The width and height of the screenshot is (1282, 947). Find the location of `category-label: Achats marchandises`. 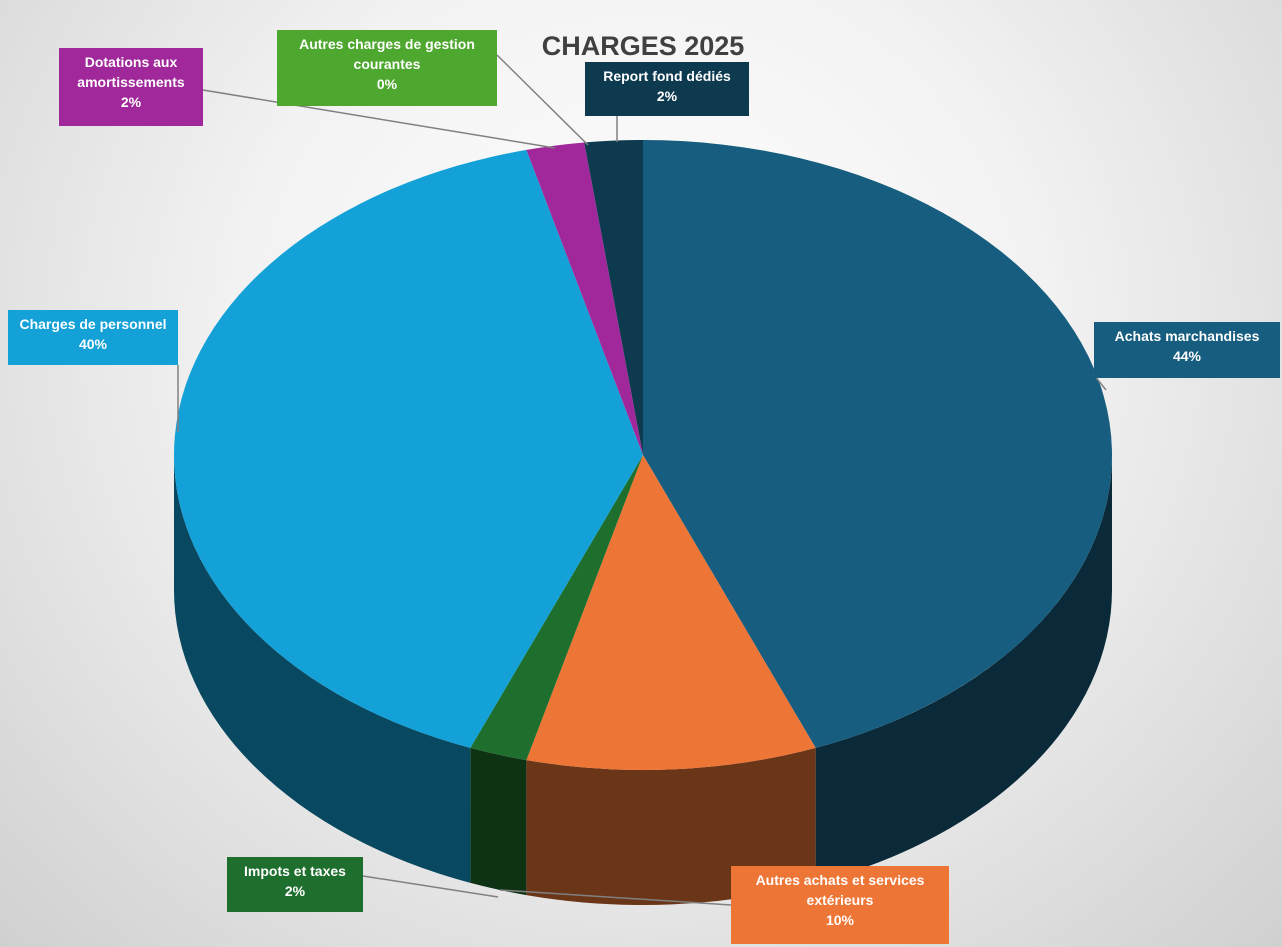

category-label: Achats marchandises is located at coordinates (1187, 336).